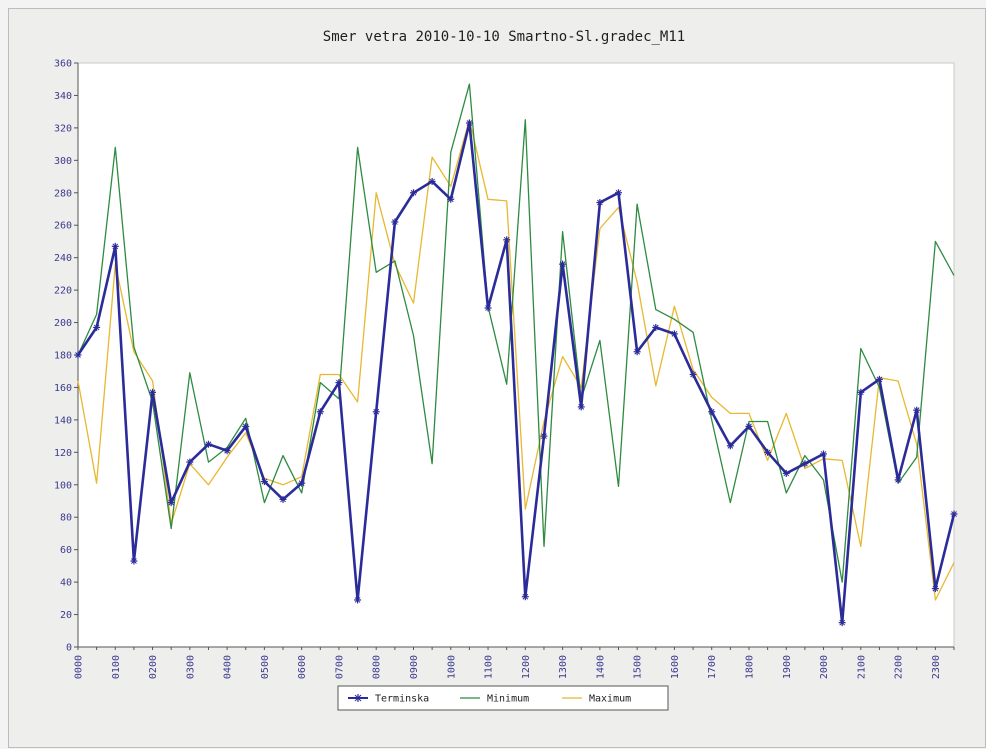 This screenshot has width=986, height=749. I want to click on x-tick-label: 0000, so click(79, 667).